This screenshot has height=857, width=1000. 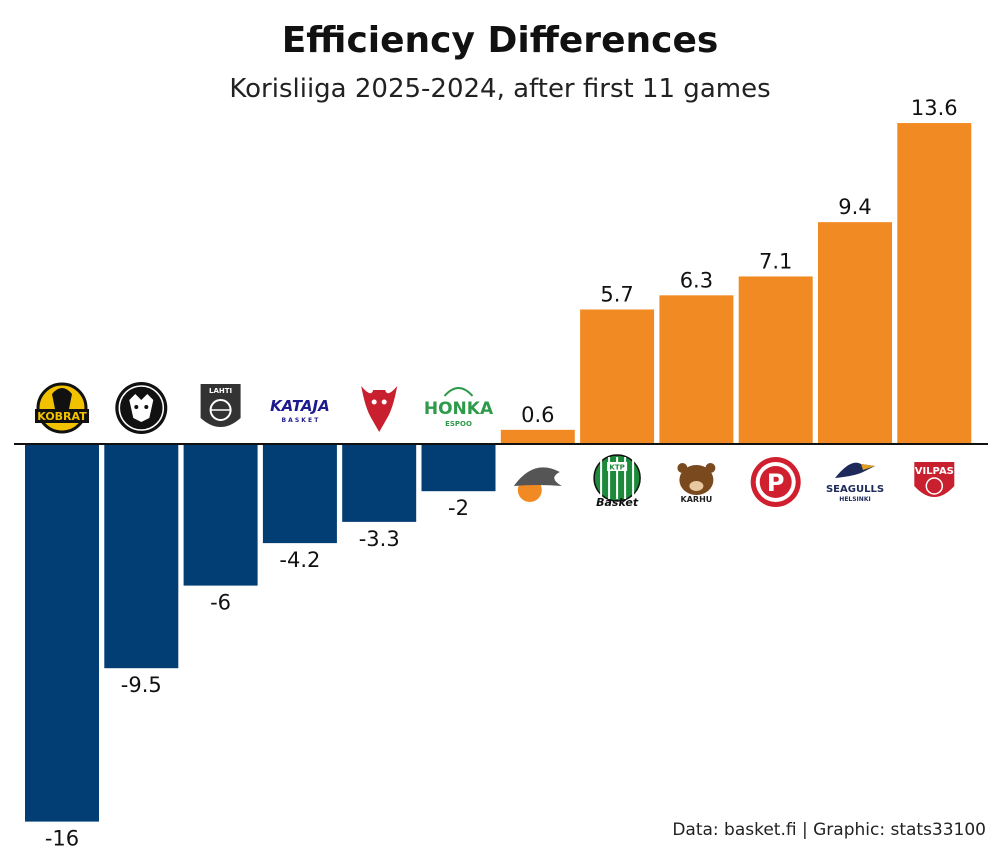 I want to click on bar-value-label: 5.7, so click(x=616, y=294).